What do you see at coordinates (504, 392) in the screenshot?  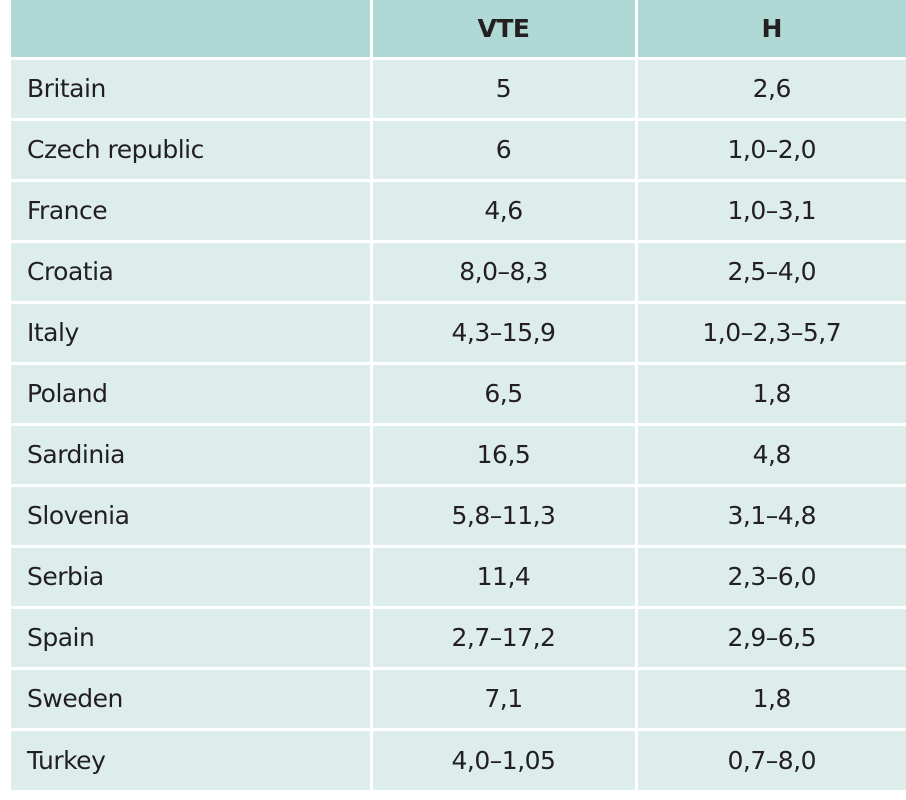 I see `cell-vte: 6,5` at bounding box center [504, 392].